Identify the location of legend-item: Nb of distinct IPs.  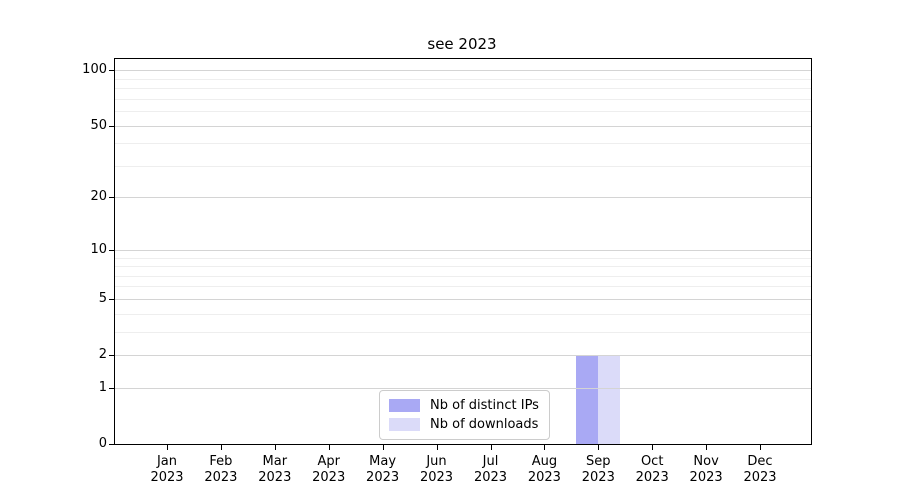
(464, 405).